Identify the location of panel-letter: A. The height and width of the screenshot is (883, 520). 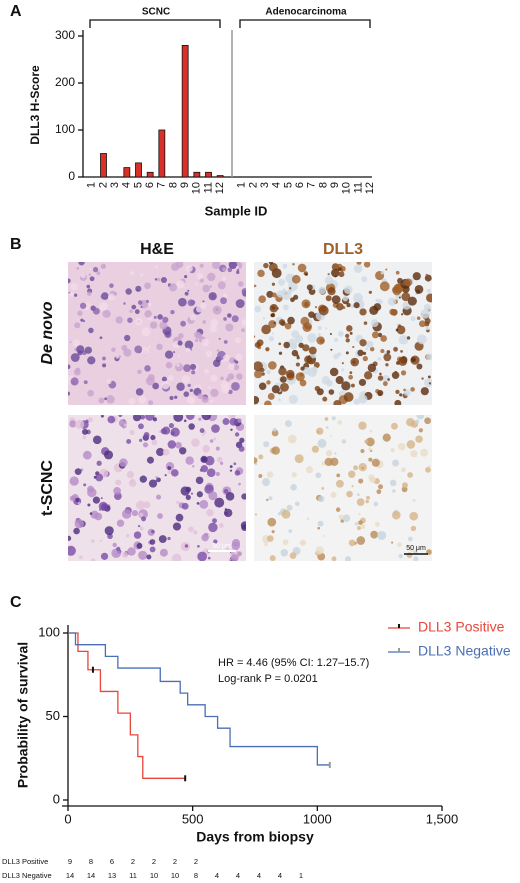
(16, 11).